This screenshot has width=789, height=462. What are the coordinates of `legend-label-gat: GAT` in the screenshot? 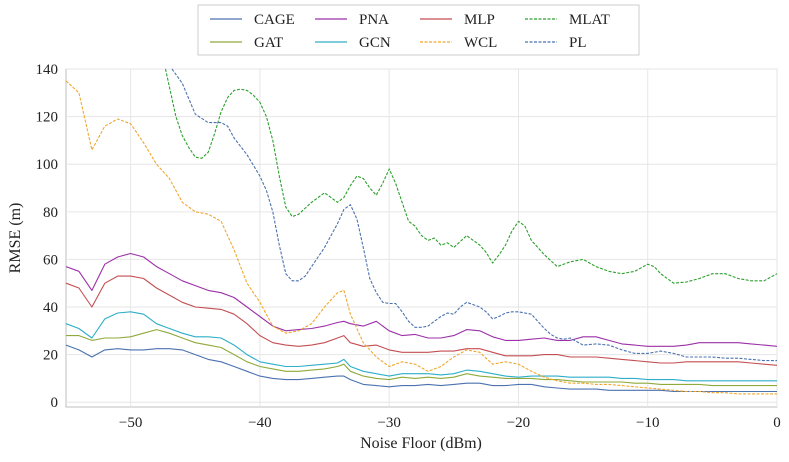 It's located at (268, 43).